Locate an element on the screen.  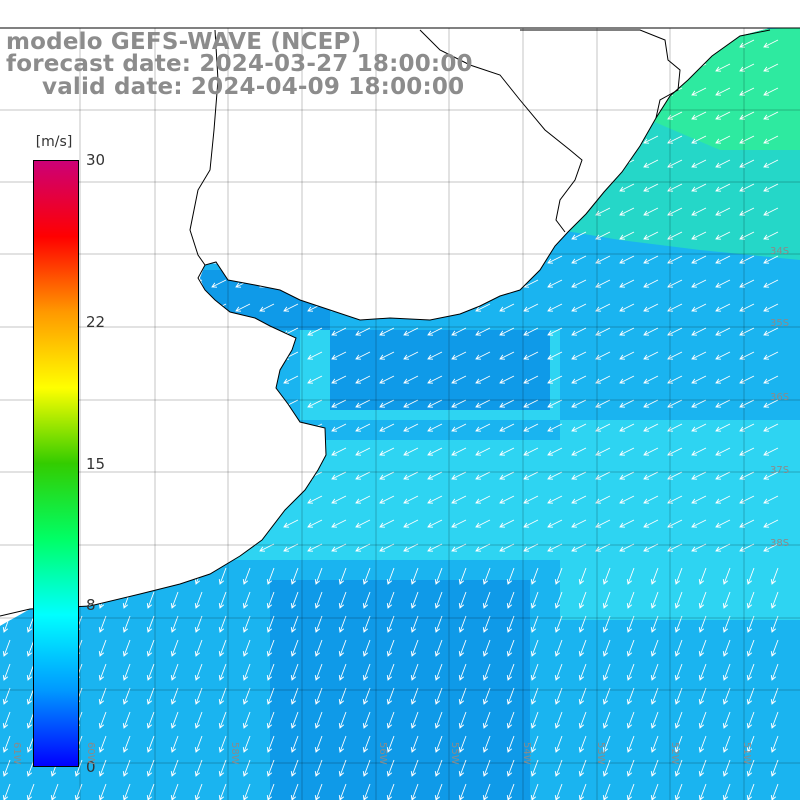
longitude-label: 60W is located at coordinates (90, 753).